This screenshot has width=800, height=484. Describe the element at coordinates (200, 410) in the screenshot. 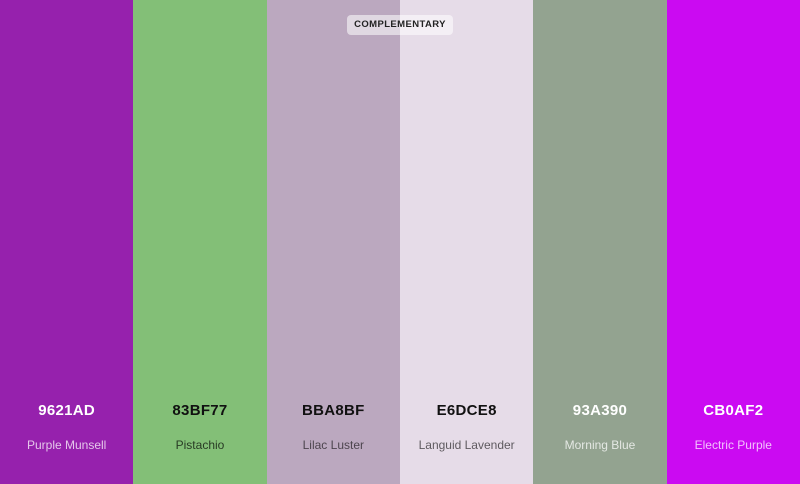

I see `swatch-hex-code: 83BF77` at that location.